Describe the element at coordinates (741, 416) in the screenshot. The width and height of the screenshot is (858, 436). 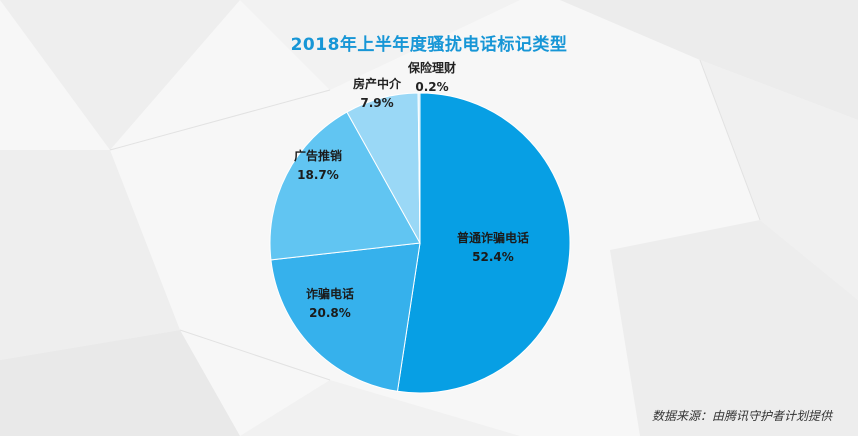
I see `source-note: 数据来源：由腾讯守护者计划提供` at that location.